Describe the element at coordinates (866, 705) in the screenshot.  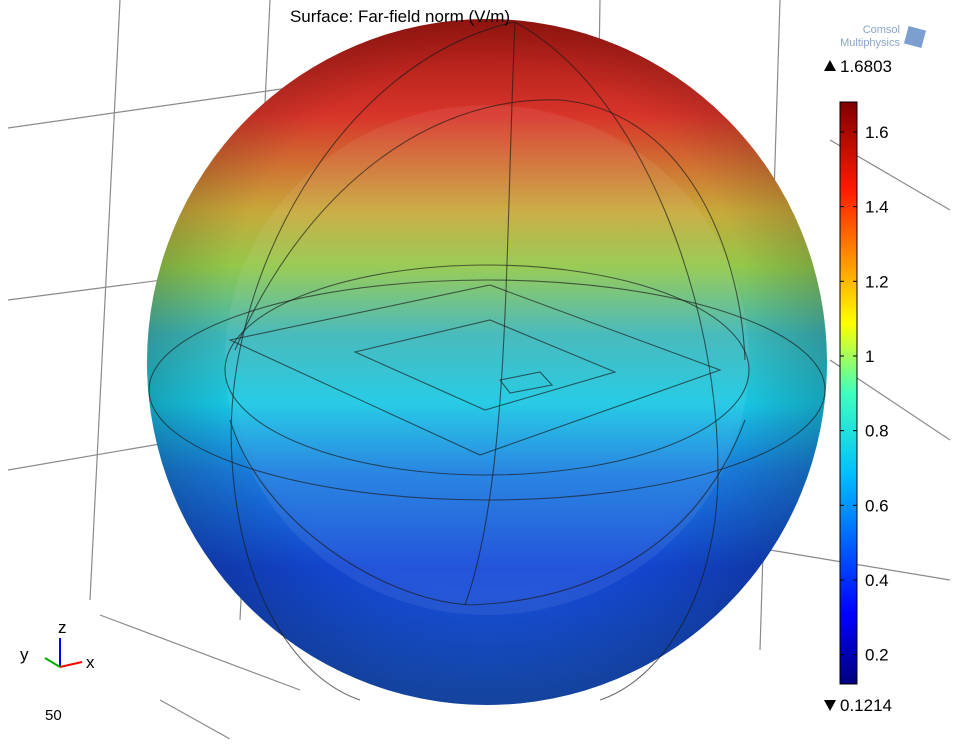
I see `colorbar-min-label: 0.1214` at that location.